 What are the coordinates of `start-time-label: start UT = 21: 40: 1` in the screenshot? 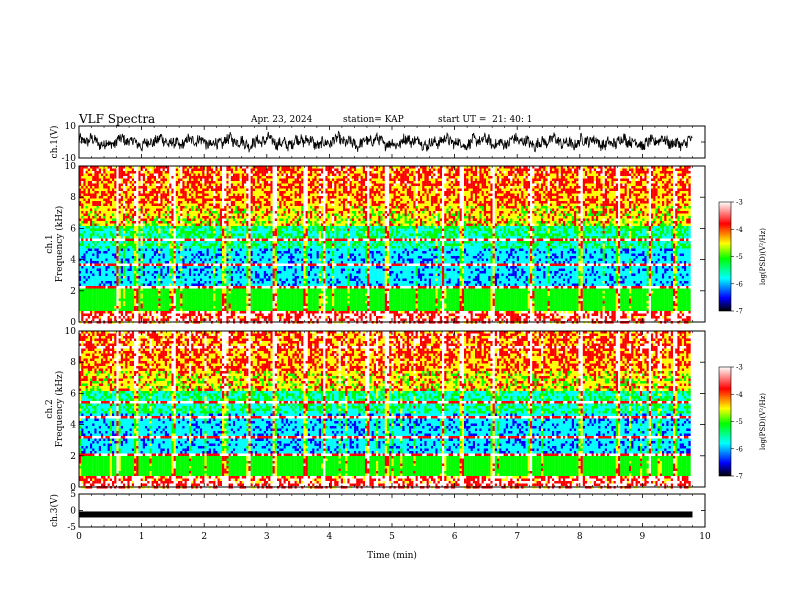 It's located at (485, 120).